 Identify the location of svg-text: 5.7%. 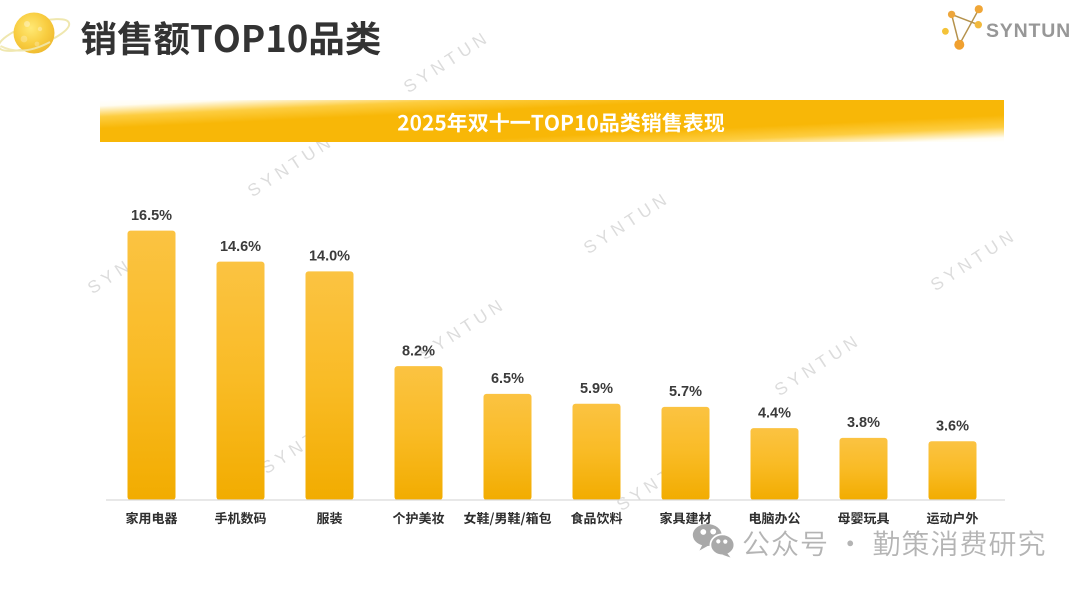
(685, 392).